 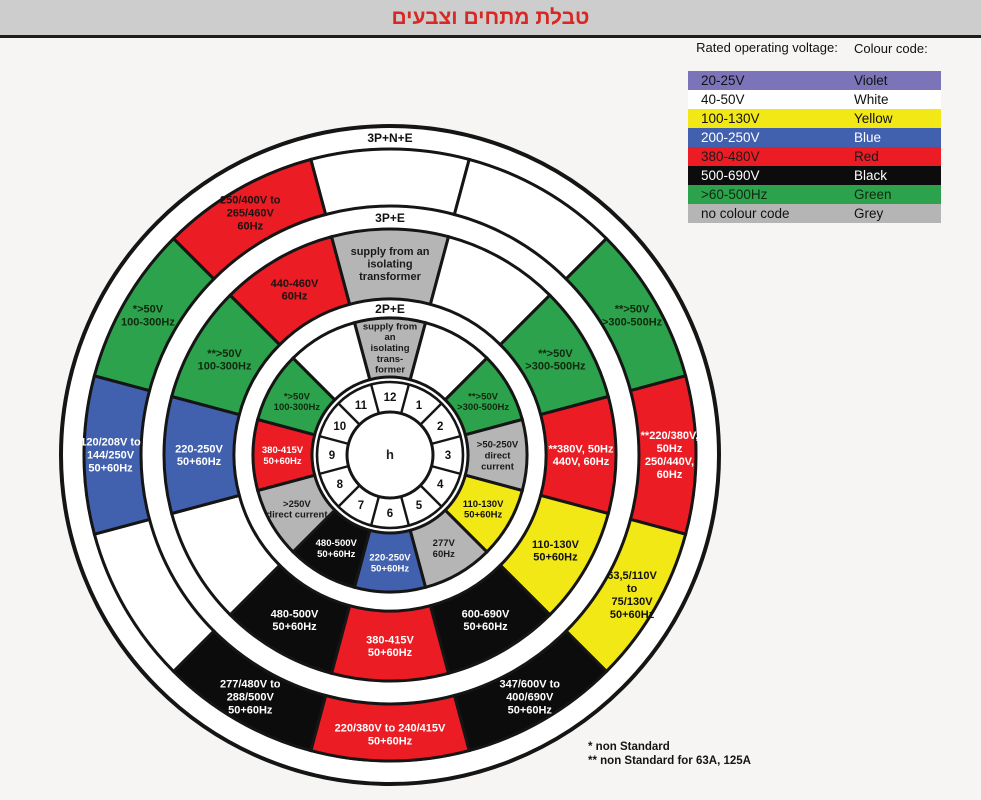 I want to click on sector-inner-8-label: >250V direct current, so click(x=297, y=510).